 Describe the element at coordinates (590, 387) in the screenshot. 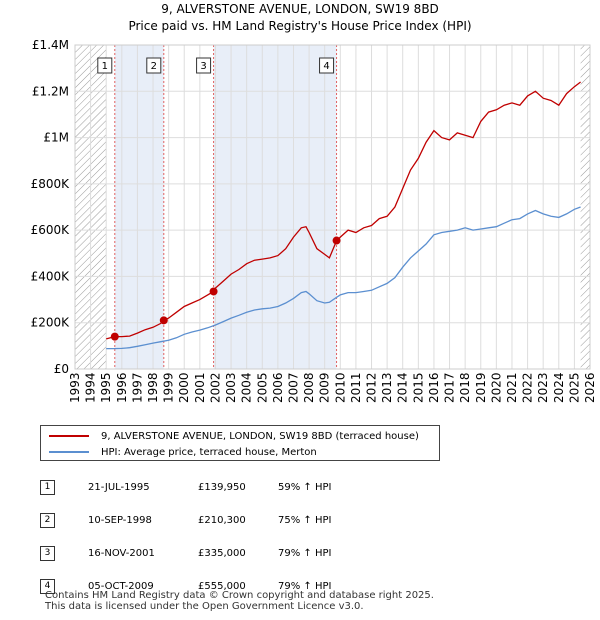

I see `x-tick-label: 2026` at that location.